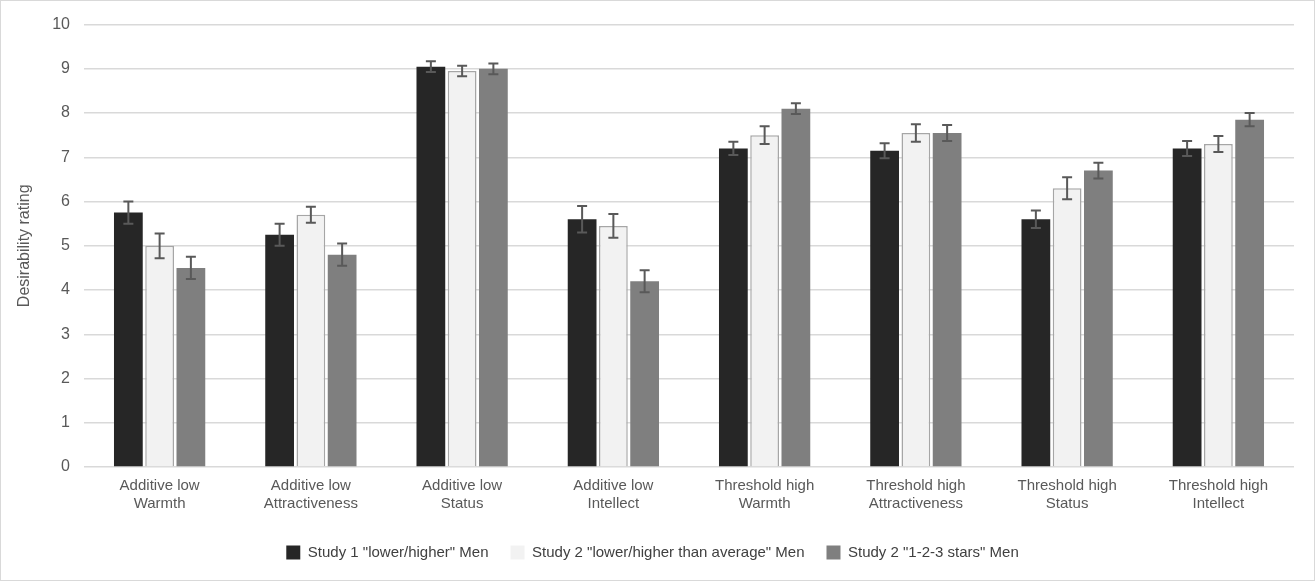  What do you see at coordinates (310, 494) in the screenshot?
I see `x-tick-label: Additive low Attractiveness` at bounding box center [310, 494].